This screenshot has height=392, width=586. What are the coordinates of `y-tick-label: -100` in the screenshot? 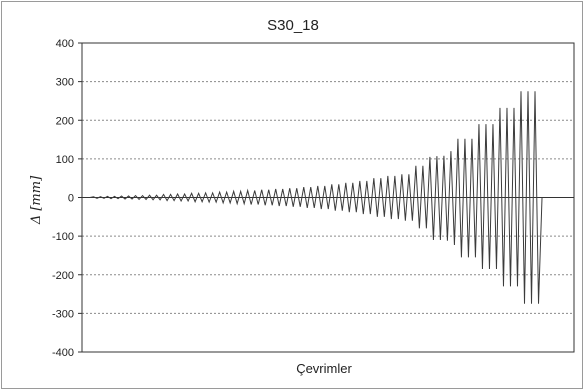 It's located at (63, 237).